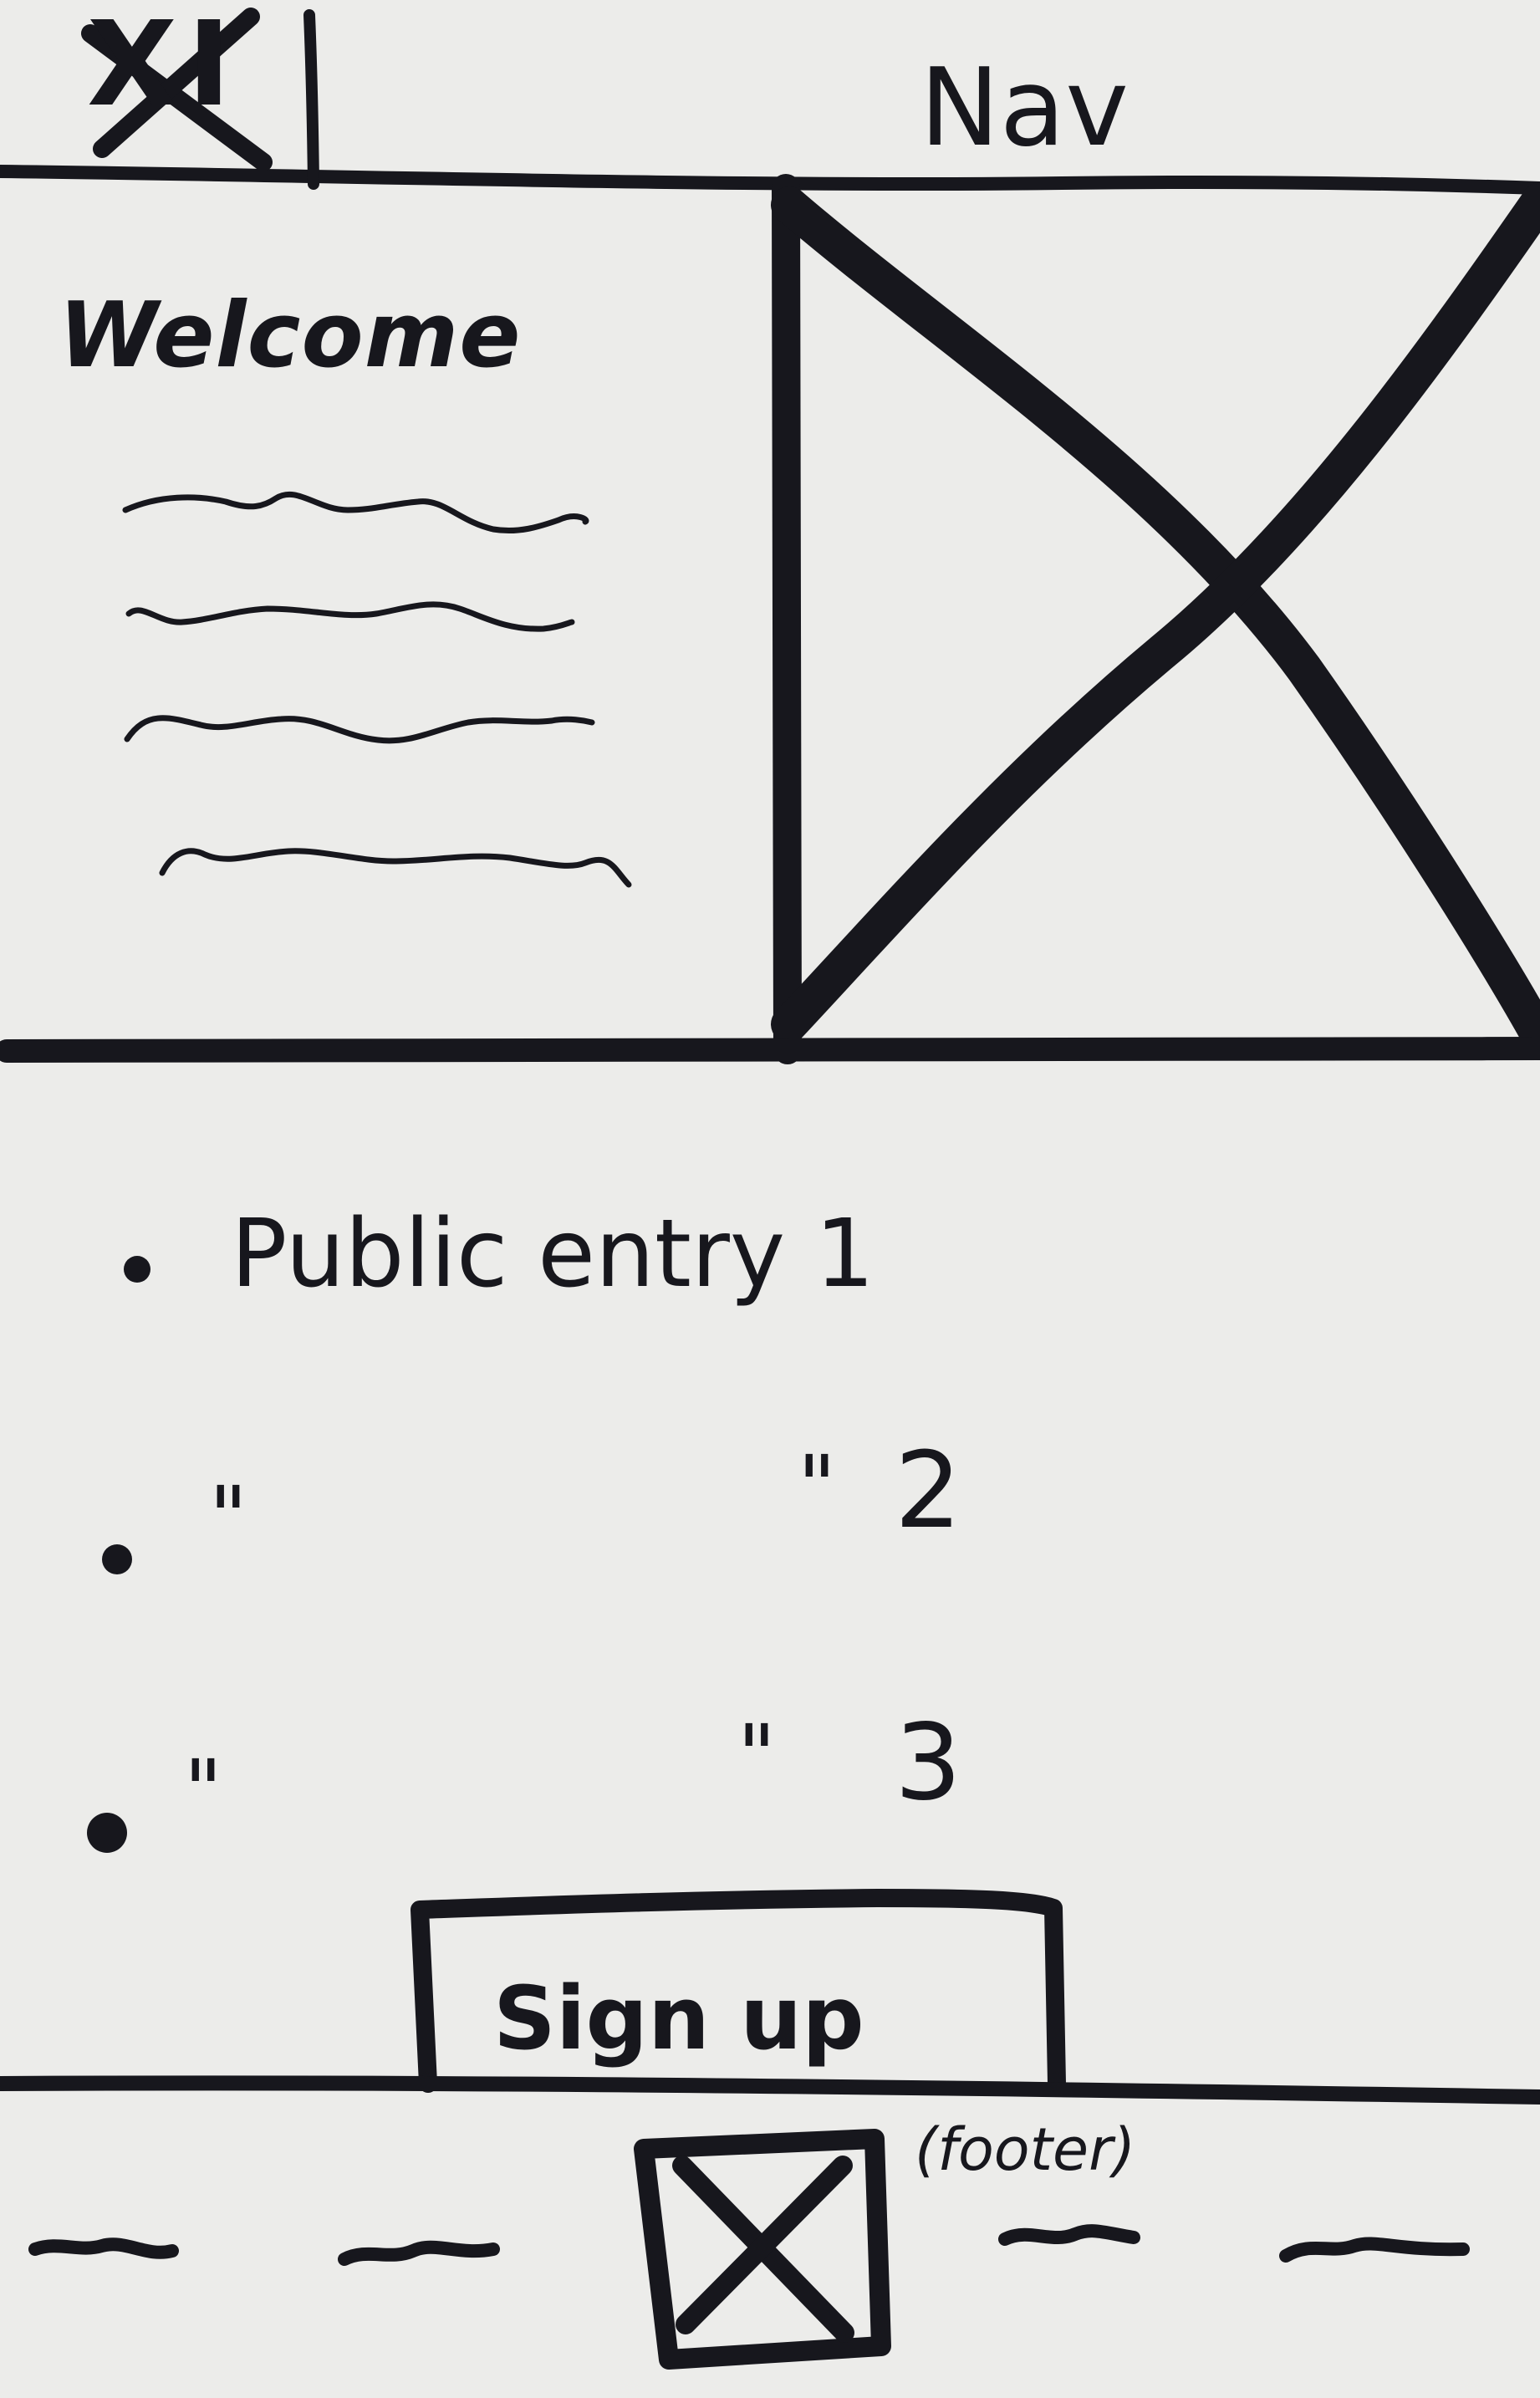 This screenshot has height=2398, width=1540. Describe the element at coordinates (203, 1791) in the screenshot. I see `public-entry-3-ditto-left: "` at that location.